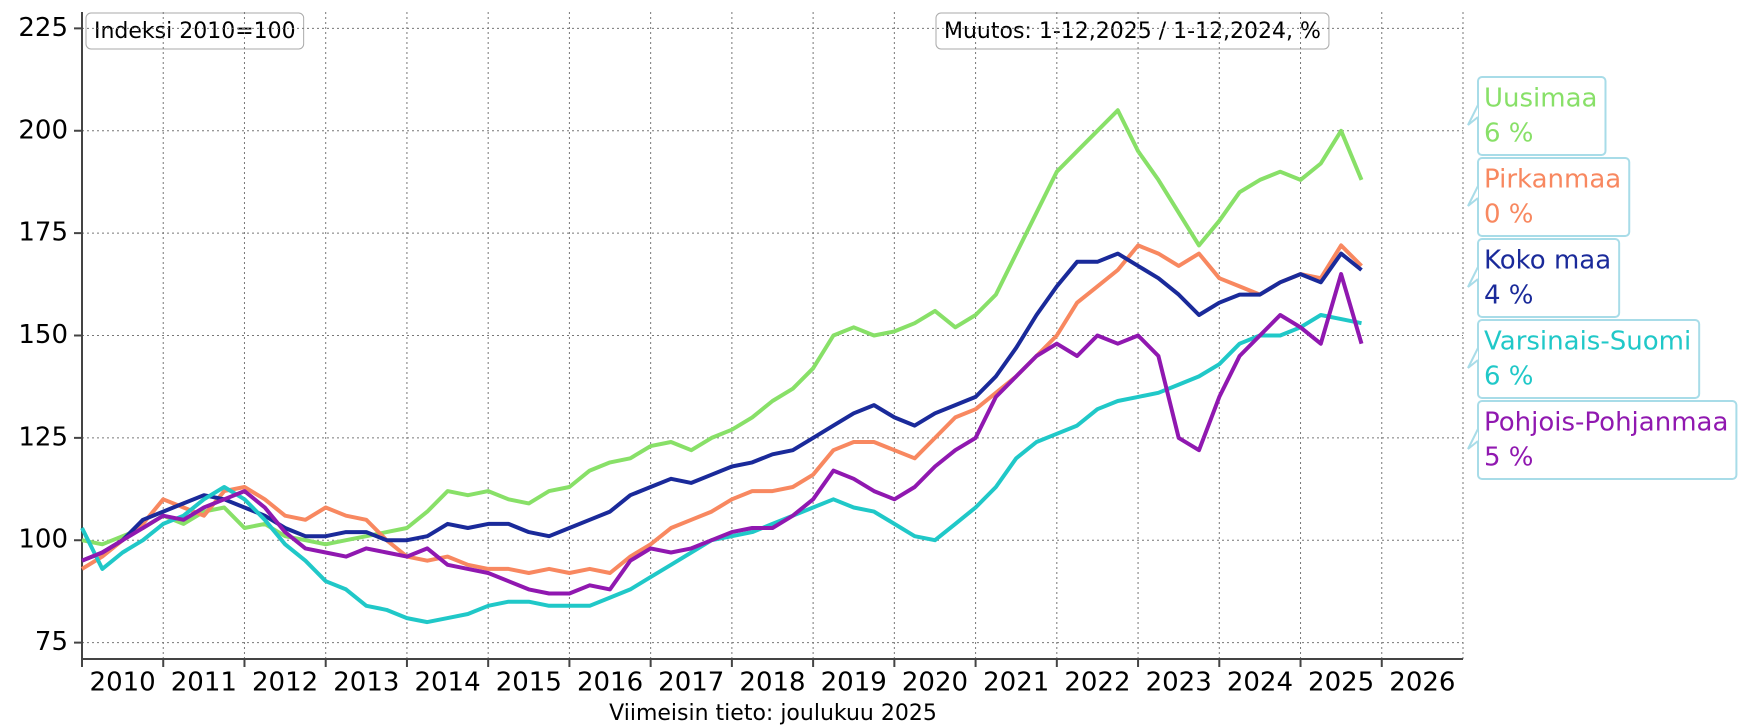  Describe the element at coordinates (51, 642) in the screenshot. I see `y-tick-label: 75` at that location.